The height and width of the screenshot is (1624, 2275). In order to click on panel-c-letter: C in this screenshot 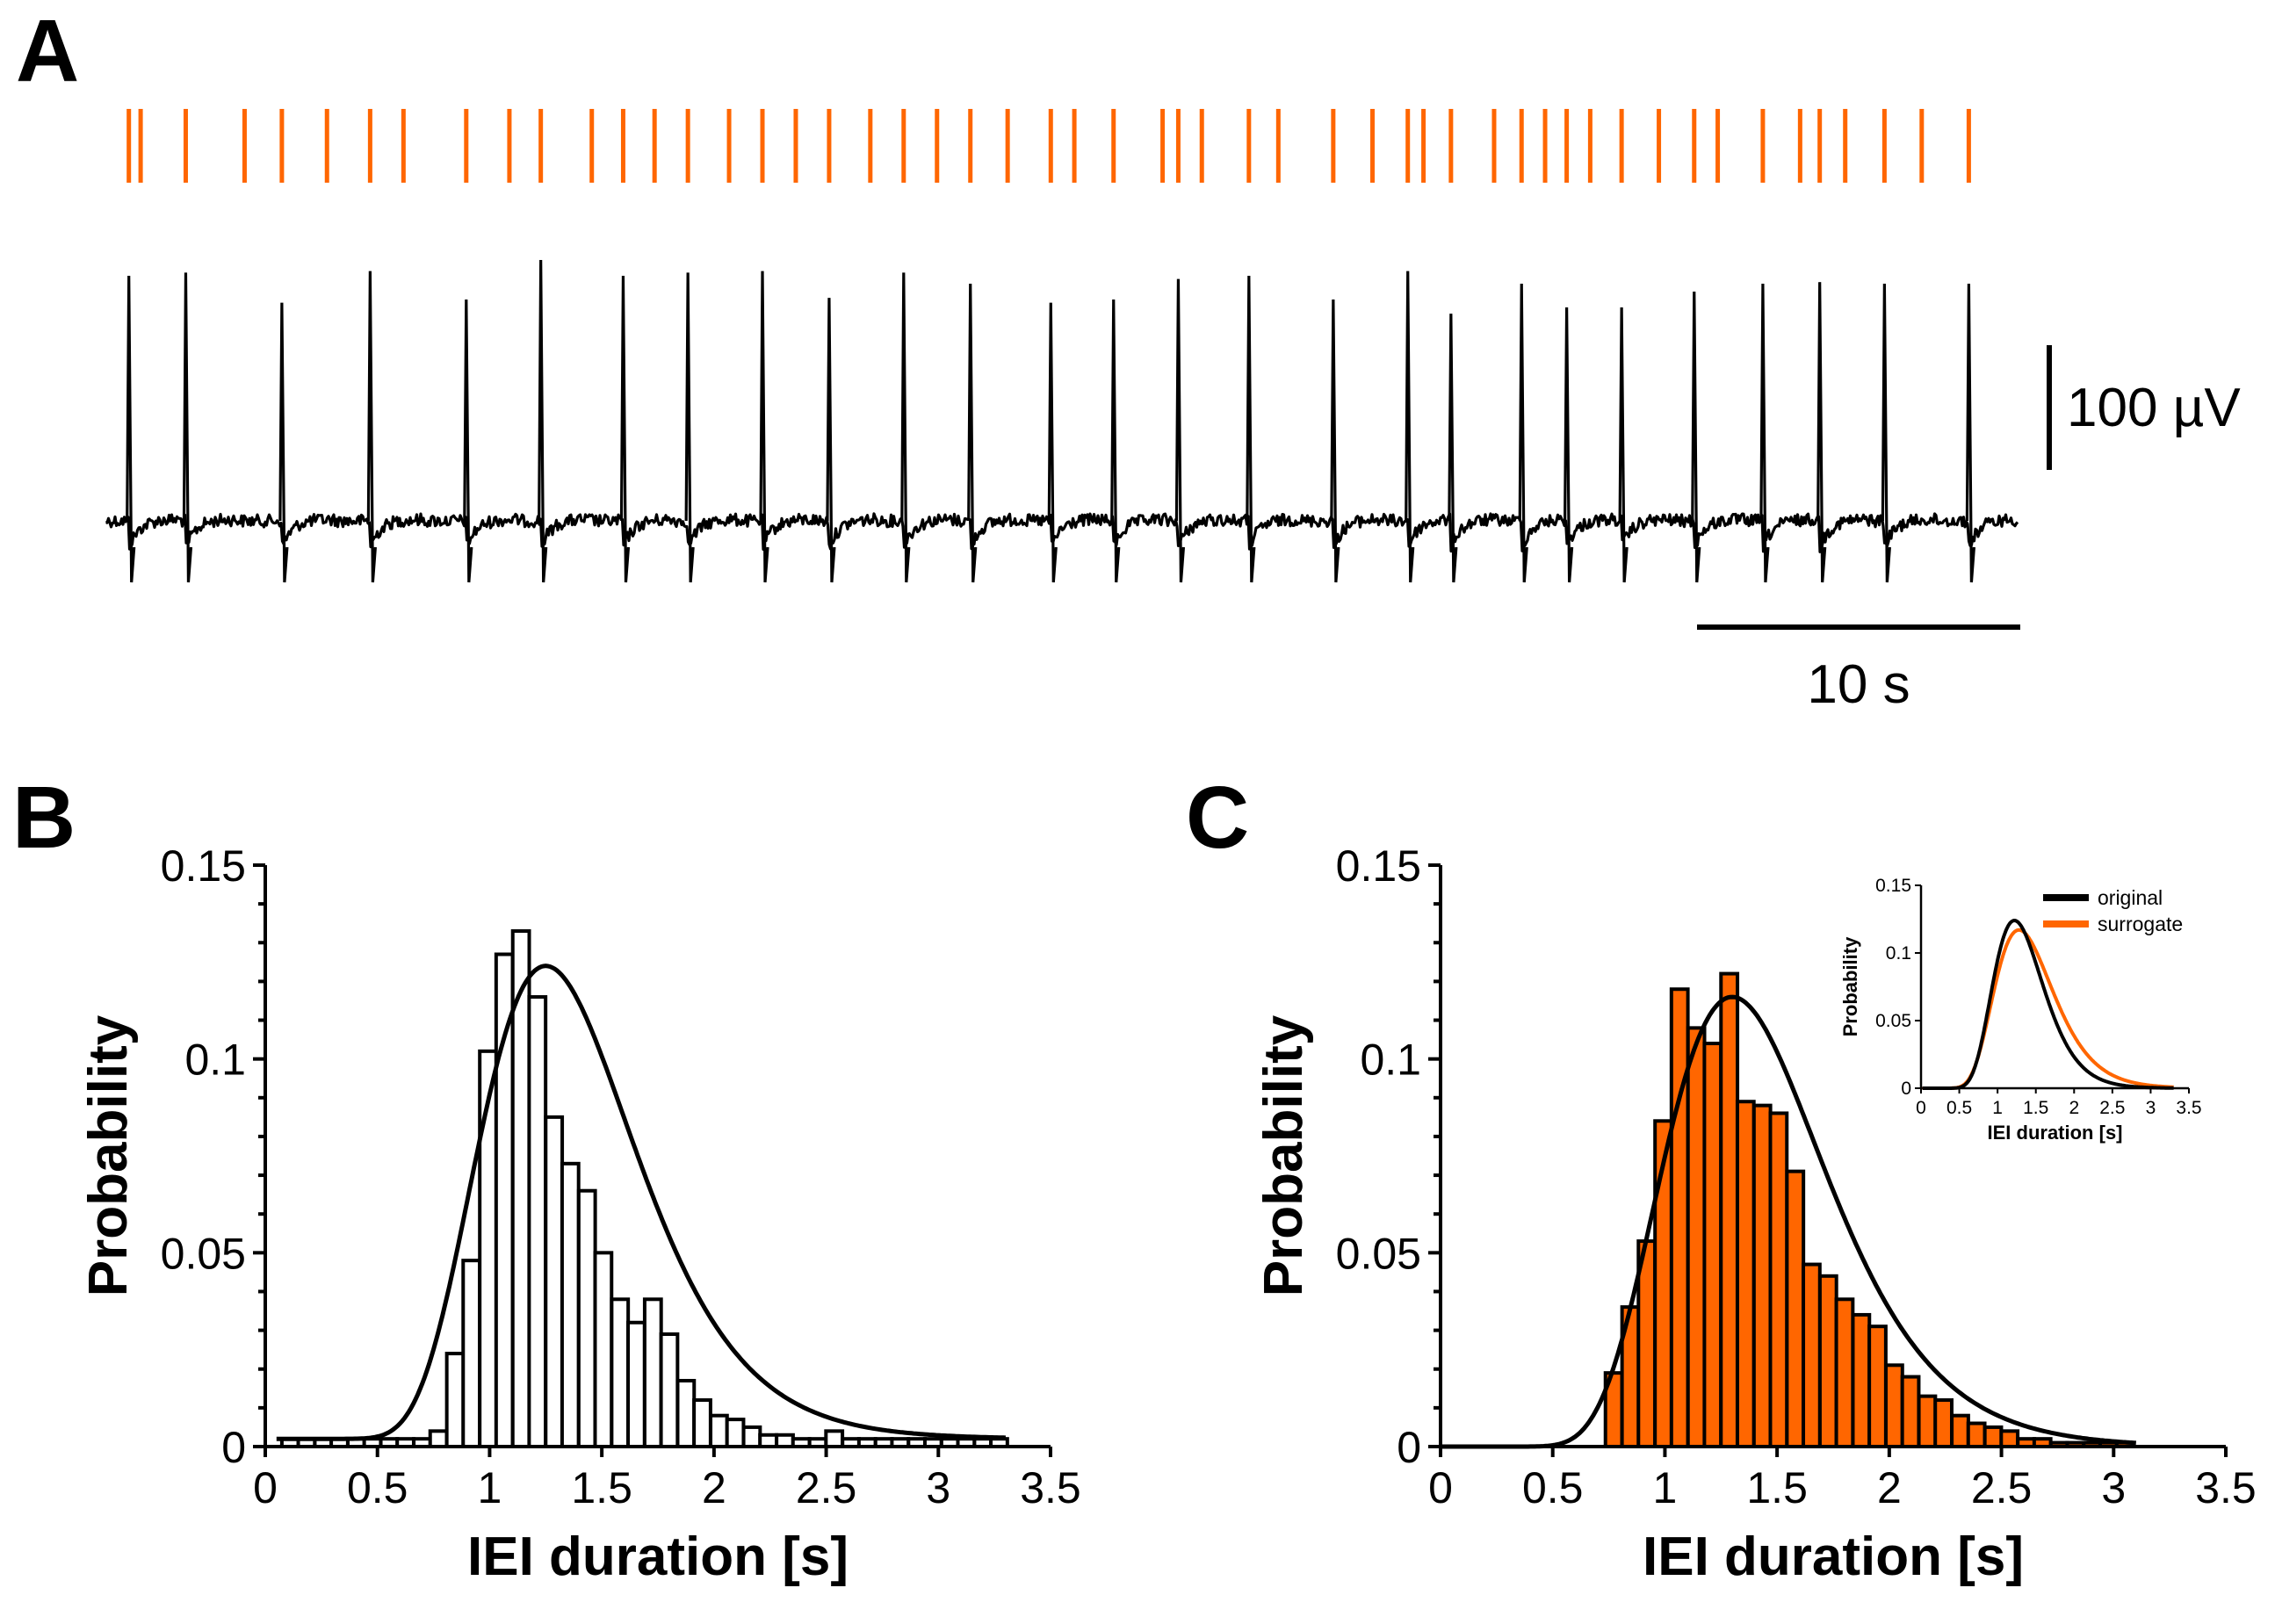, I will do `click(1217, 818)`.